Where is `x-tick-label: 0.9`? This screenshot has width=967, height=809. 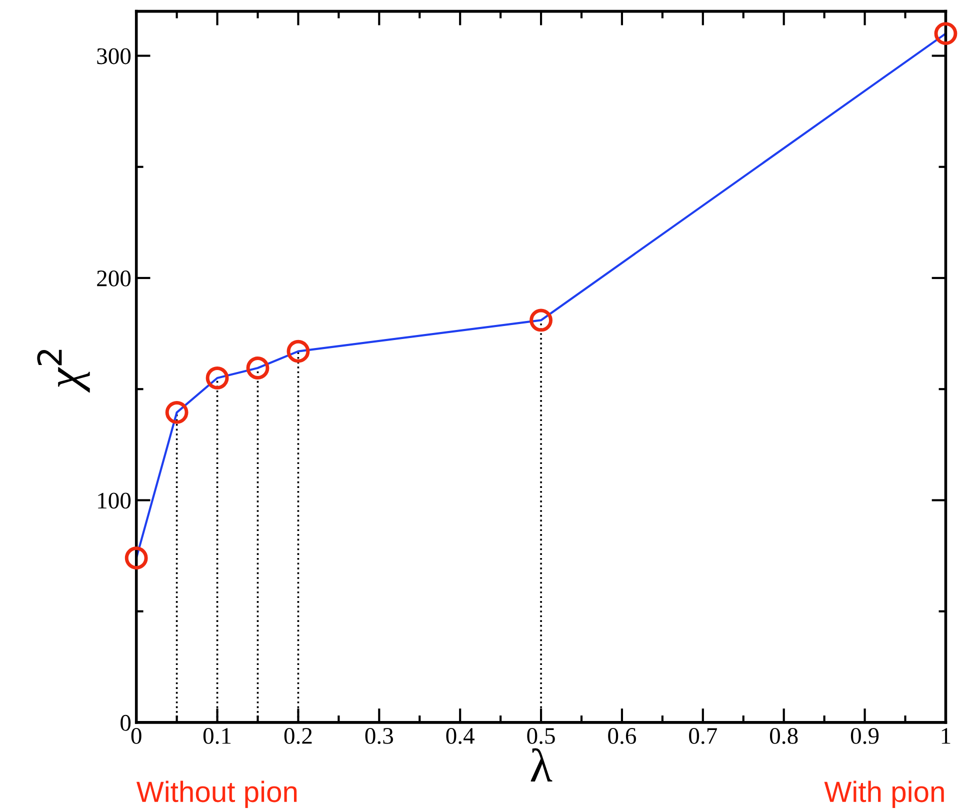
x-tick-label: 0.9 is located at coordinates (864, 736).